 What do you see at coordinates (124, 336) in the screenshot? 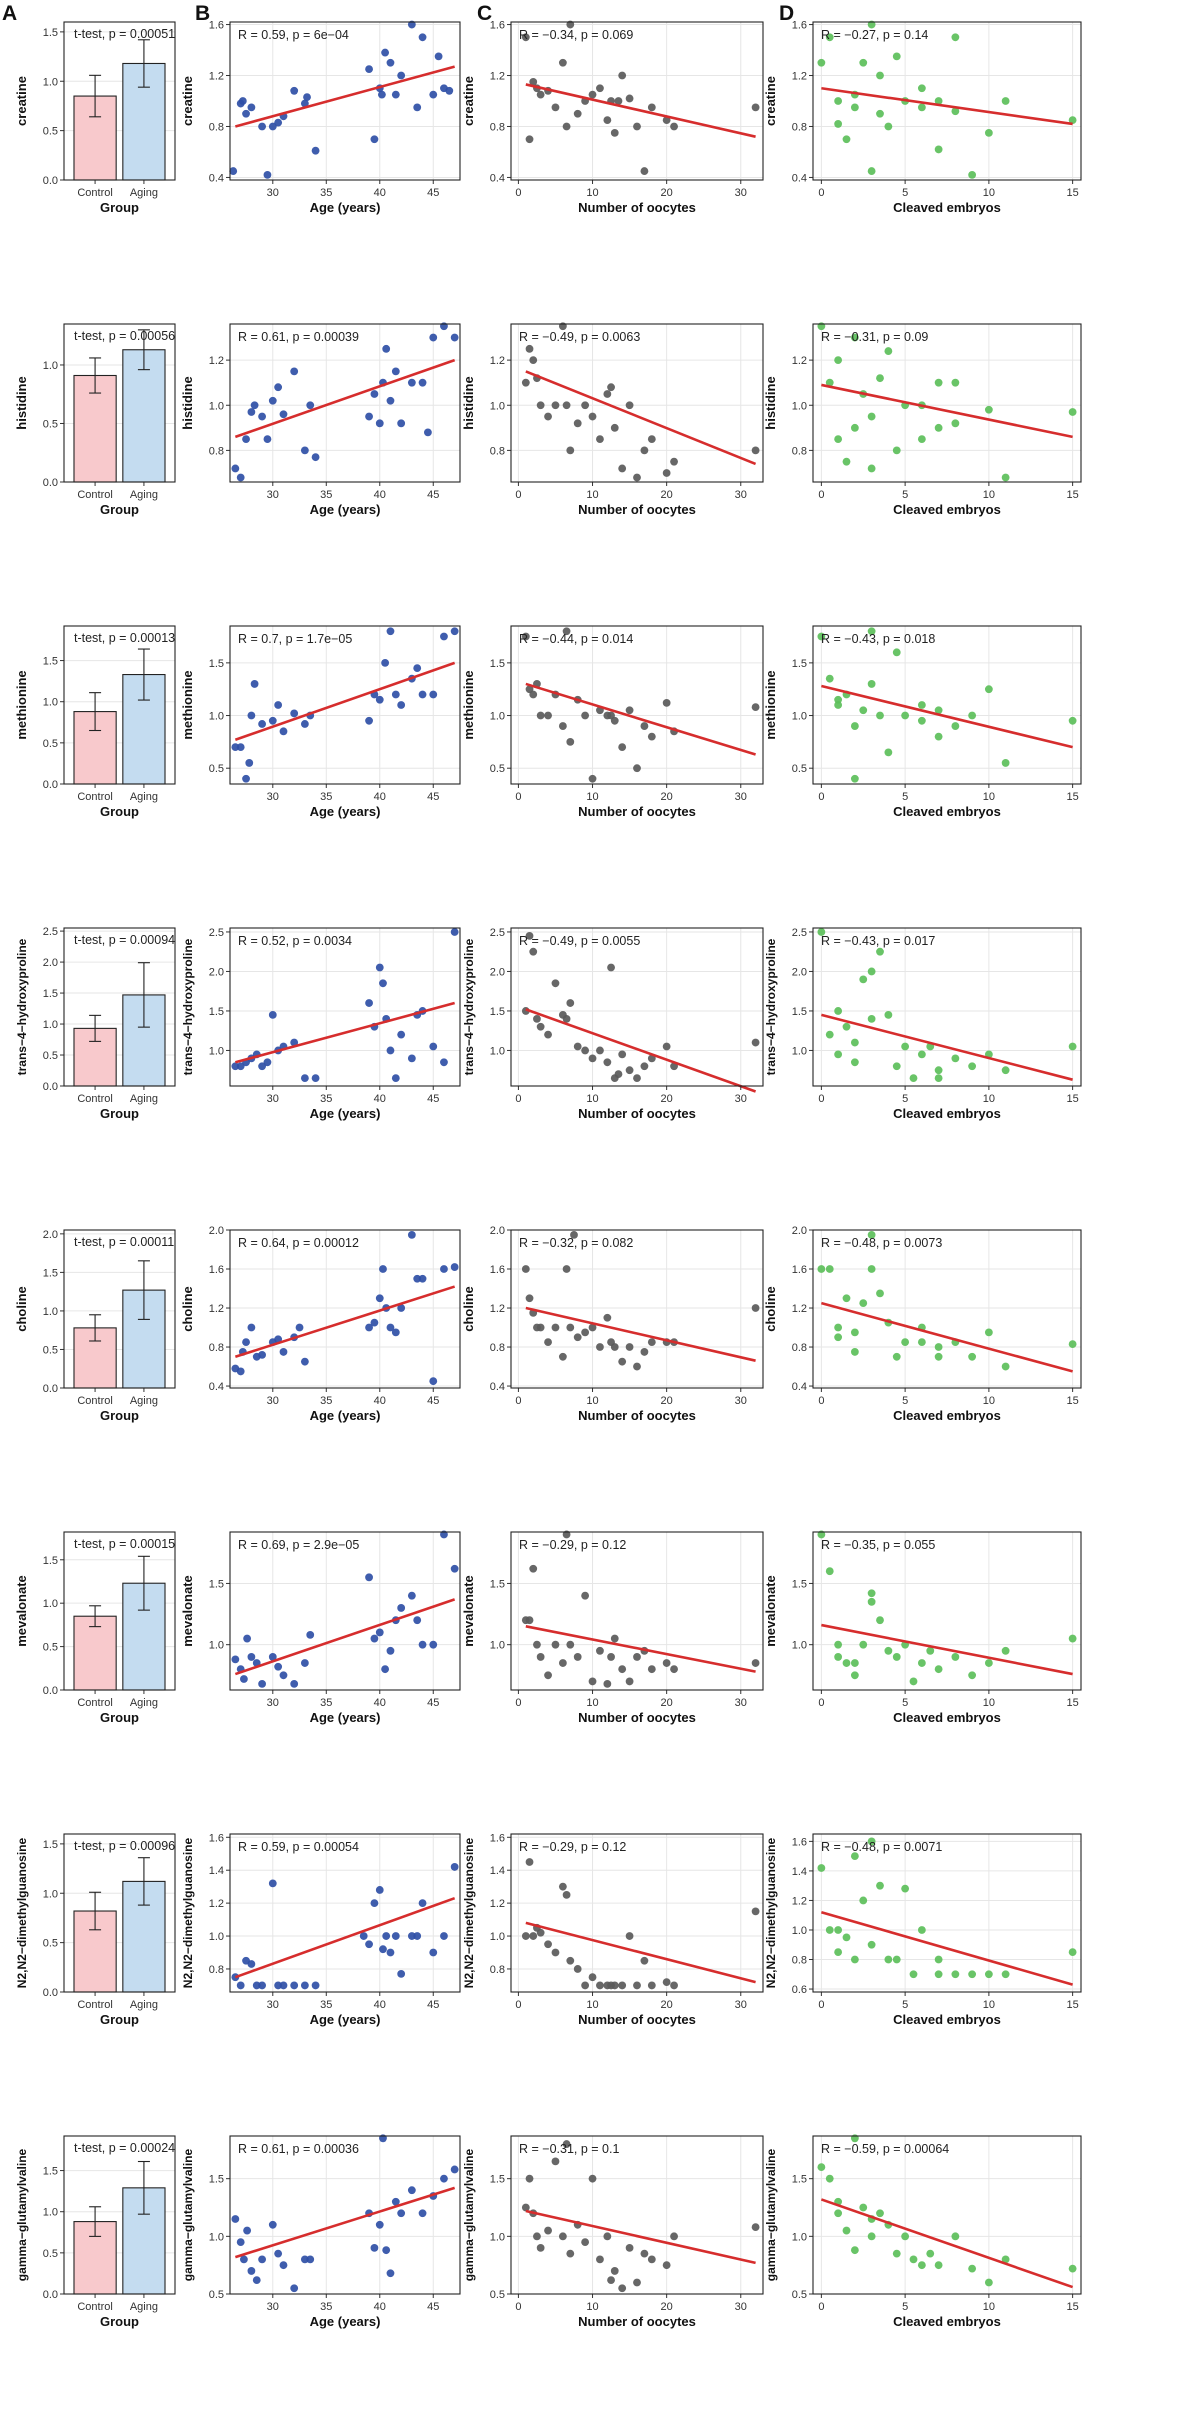
I see `chart-title: t-test, p = 0.00056` at bounding box center [124, 336].